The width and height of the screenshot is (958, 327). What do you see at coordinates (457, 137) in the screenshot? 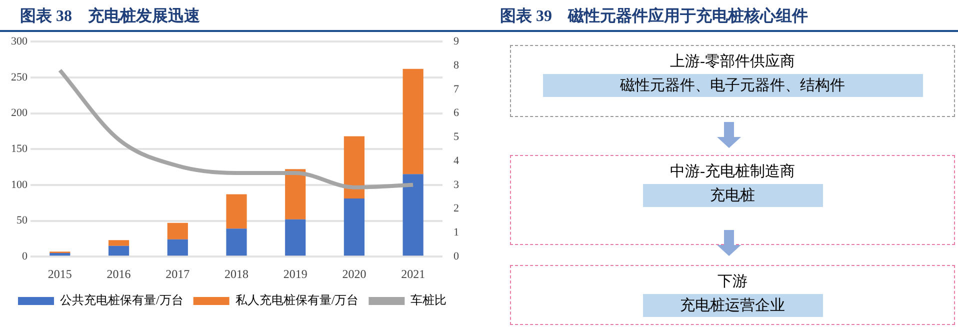
I see `y2-tick-label: 5` at bounding box center [457, 137].